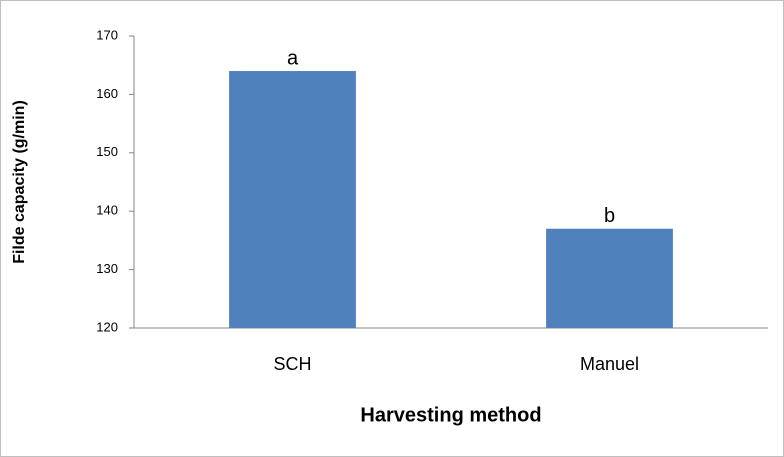 This screenshot has height=457, width=784. Describe the element at coordinates (609, 216) in the screenshot. I see `bar-annotation: b` at that location.